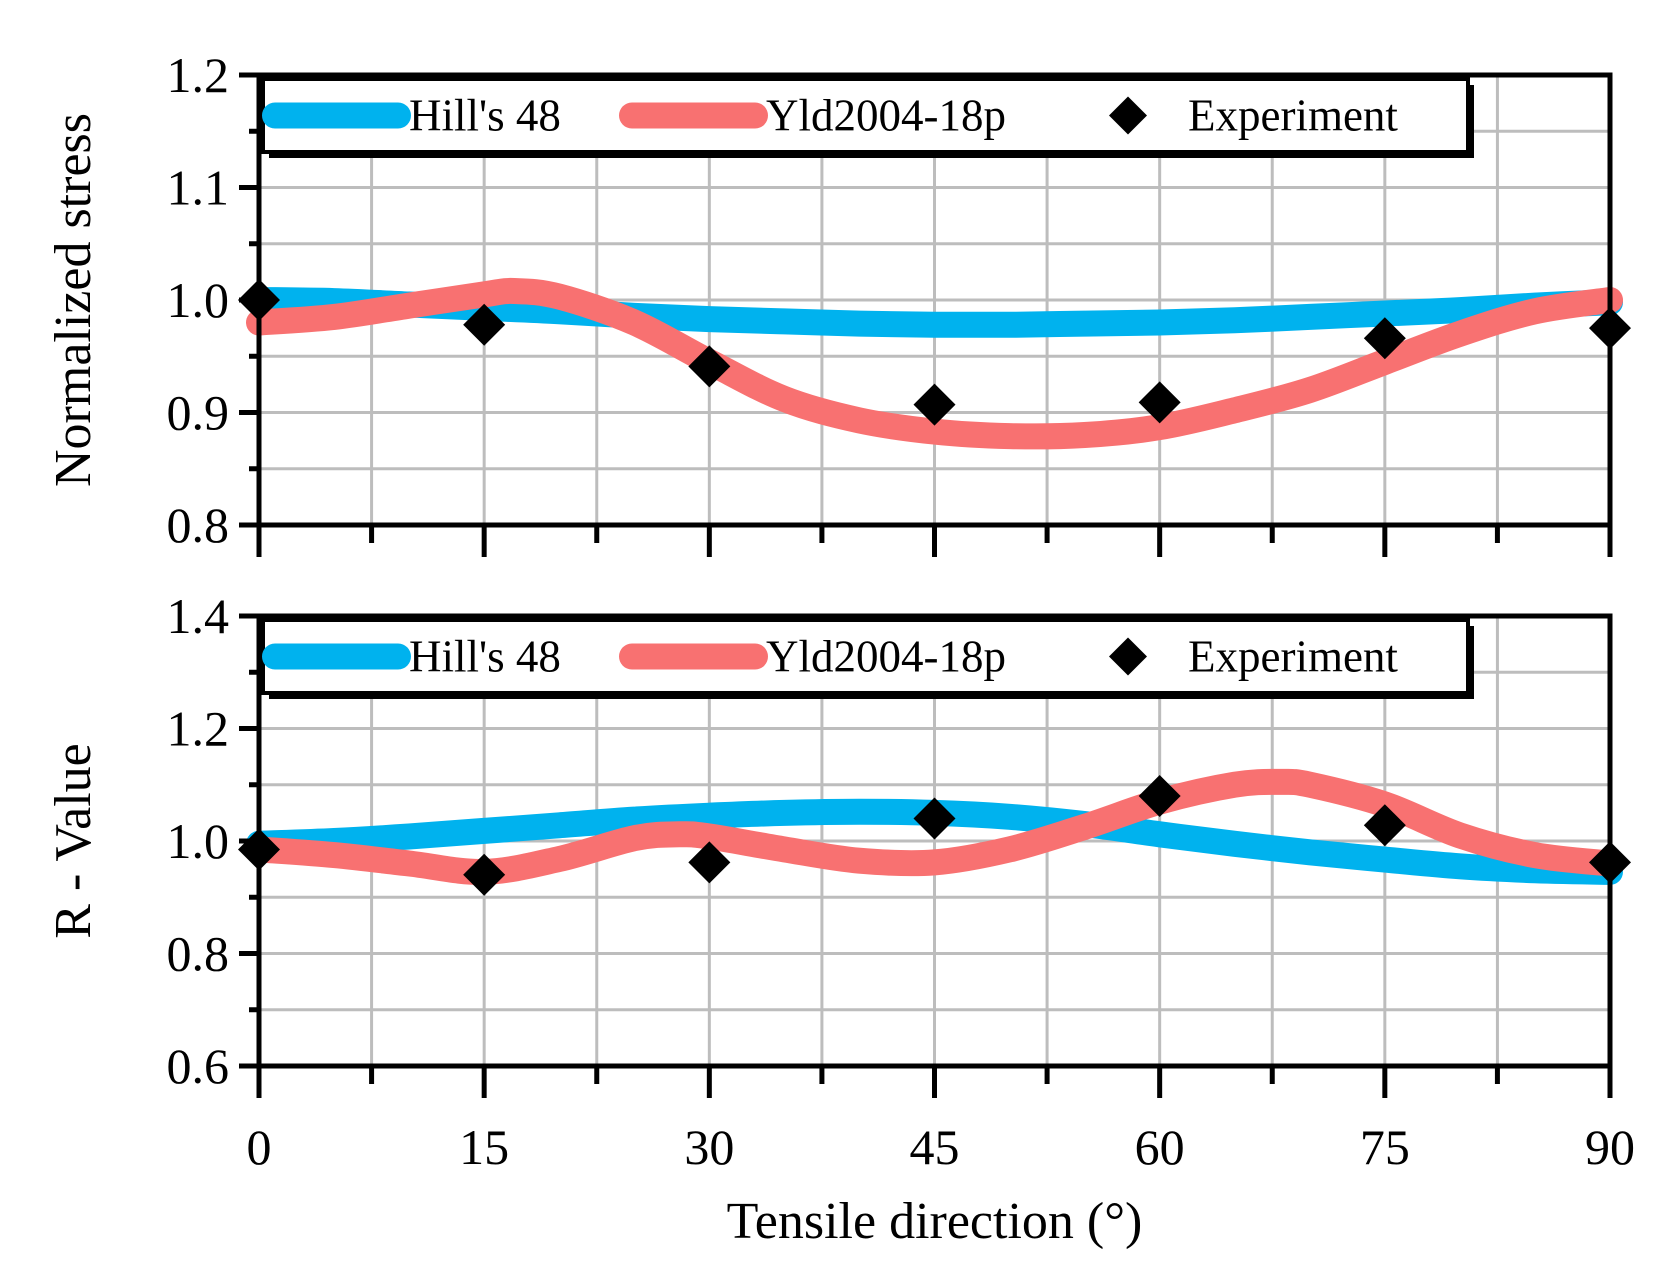  Describe the element at coordinates (73, 300) in the screenshot. I see `y-axis-title: Normalized stress` at that location.